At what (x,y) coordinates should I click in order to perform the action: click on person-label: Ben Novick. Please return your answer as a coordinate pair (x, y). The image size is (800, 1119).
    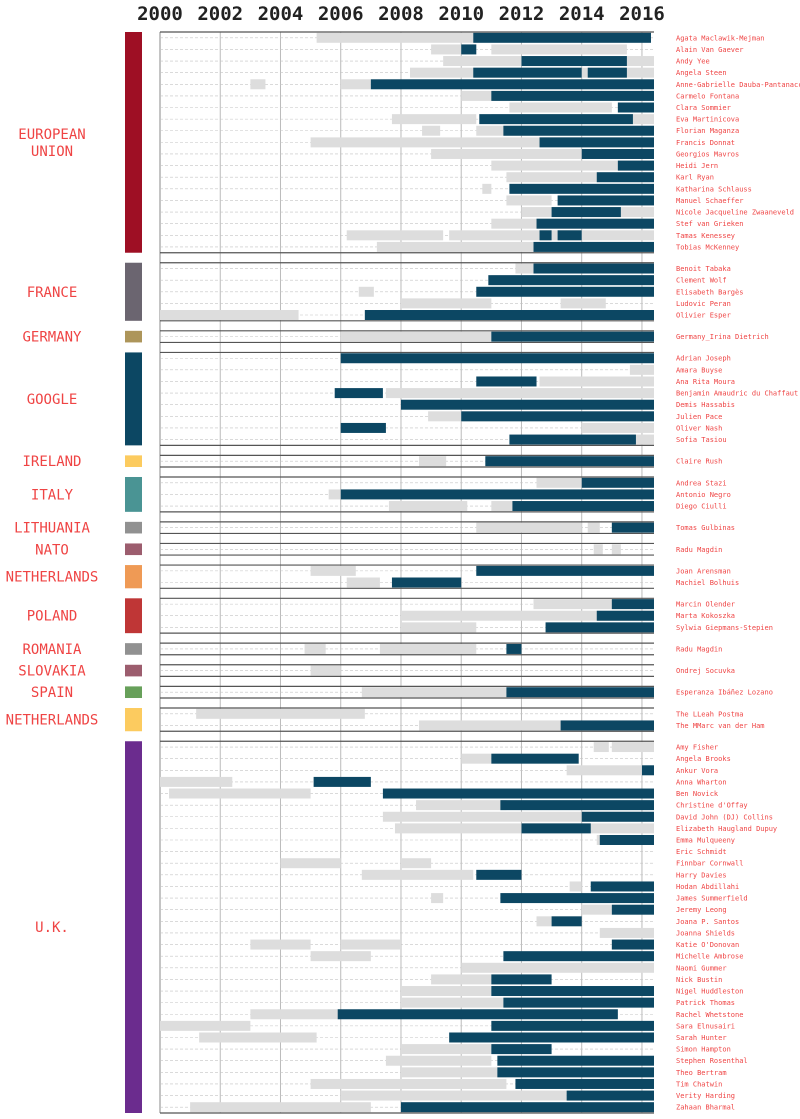
    Looking at the image, I should click on (697, 794).